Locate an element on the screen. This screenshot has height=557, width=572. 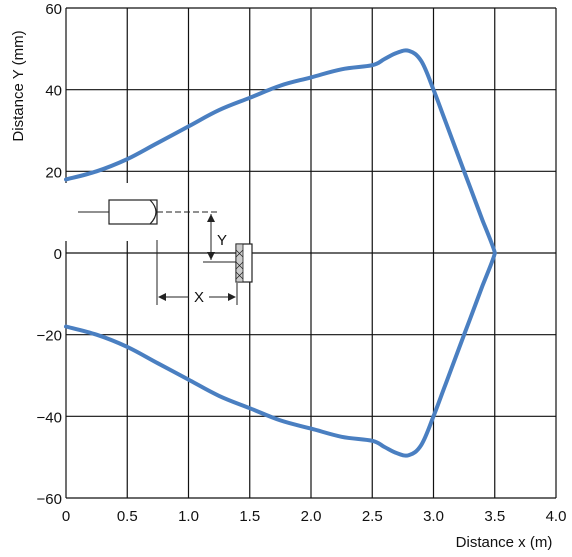
inset-label-y: Y is located at coordinates (222, 240).